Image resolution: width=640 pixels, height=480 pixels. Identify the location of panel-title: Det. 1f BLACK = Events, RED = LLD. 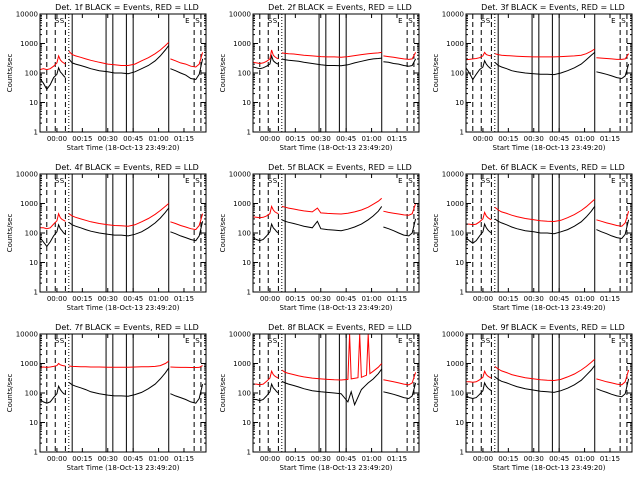
(127, 7).